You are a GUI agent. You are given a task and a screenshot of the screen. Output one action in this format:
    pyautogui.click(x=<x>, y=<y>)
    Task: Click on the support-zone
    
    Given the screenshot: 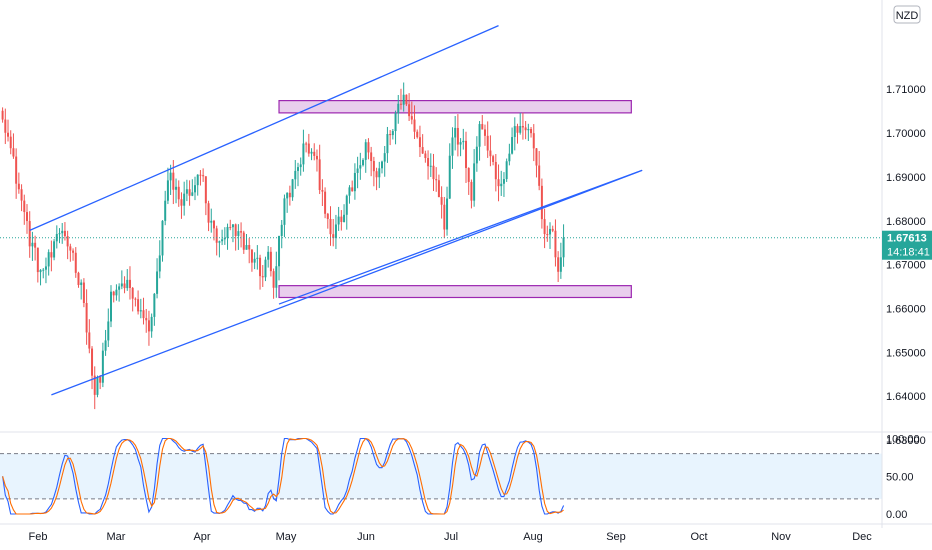 What is the action you would take?
    pyautogui.click(x=455, y=292)
    